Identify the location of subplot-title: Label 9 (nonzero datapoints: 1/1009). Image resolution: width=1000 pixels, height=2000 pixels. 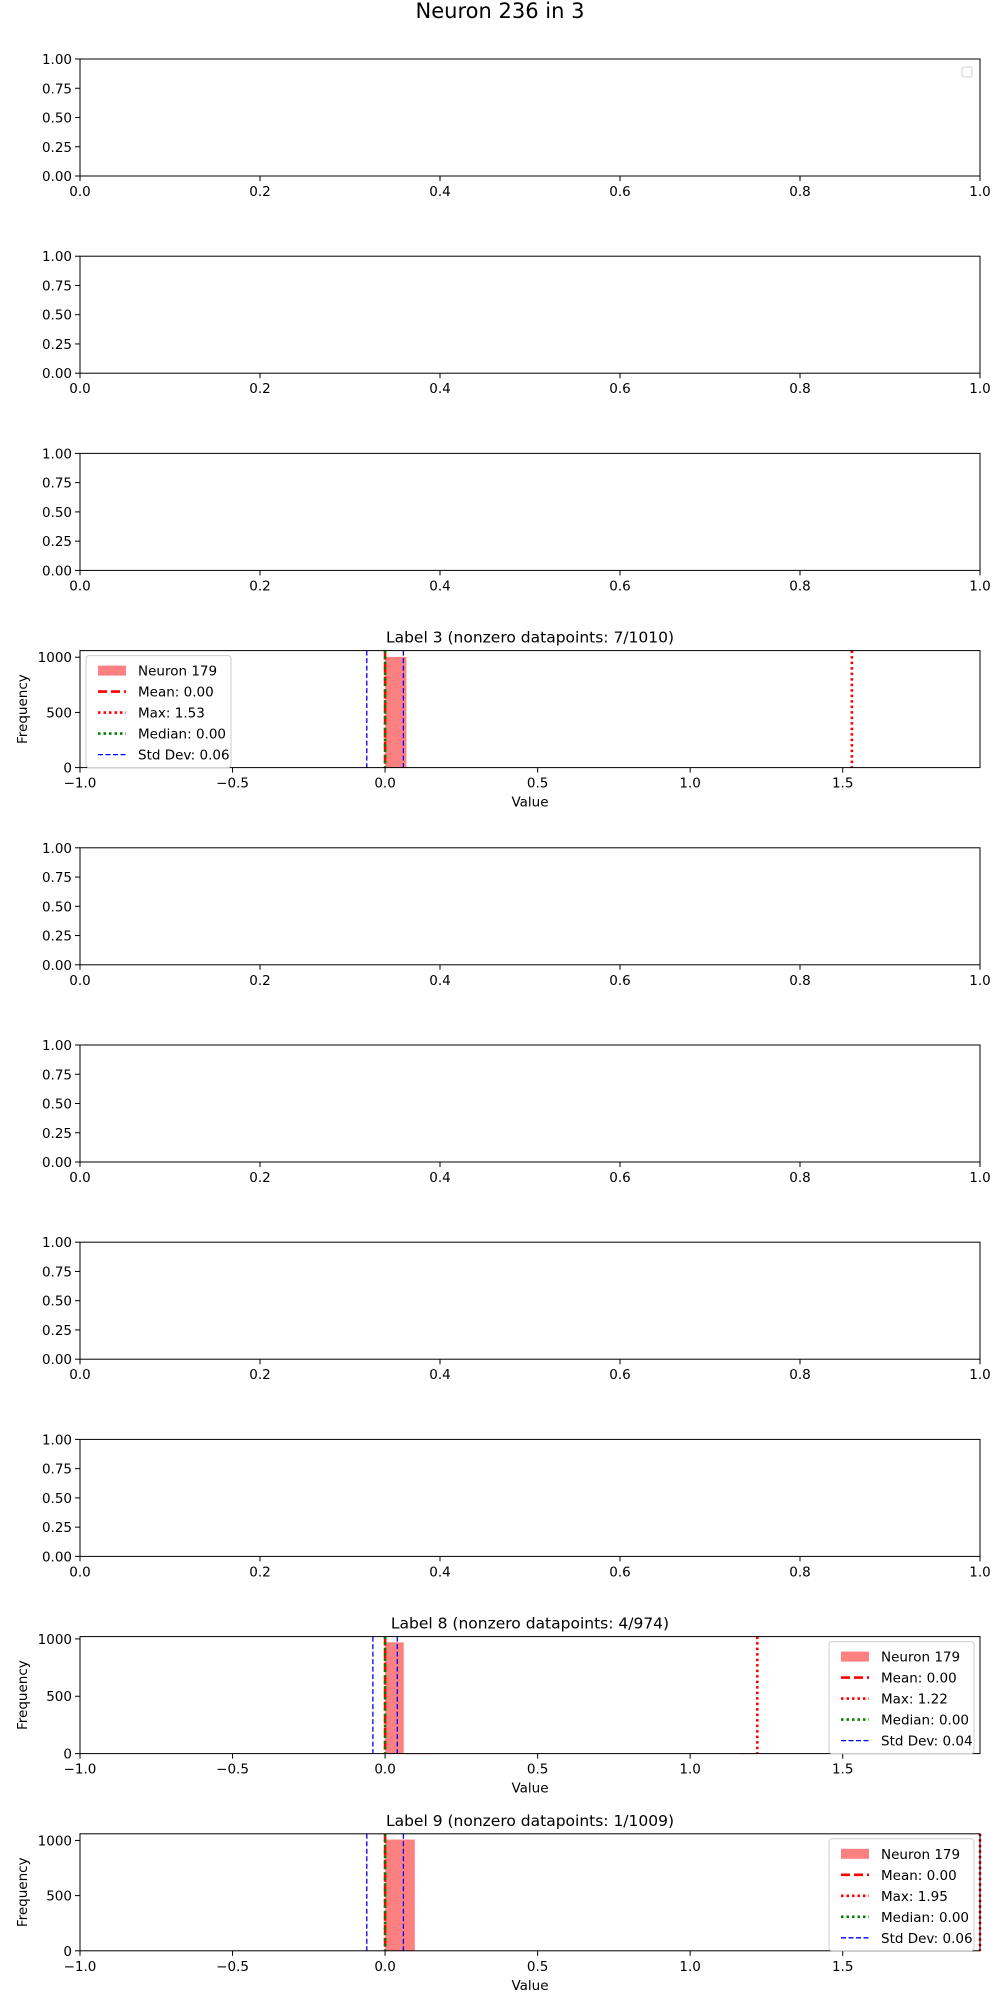
(530, 1821).